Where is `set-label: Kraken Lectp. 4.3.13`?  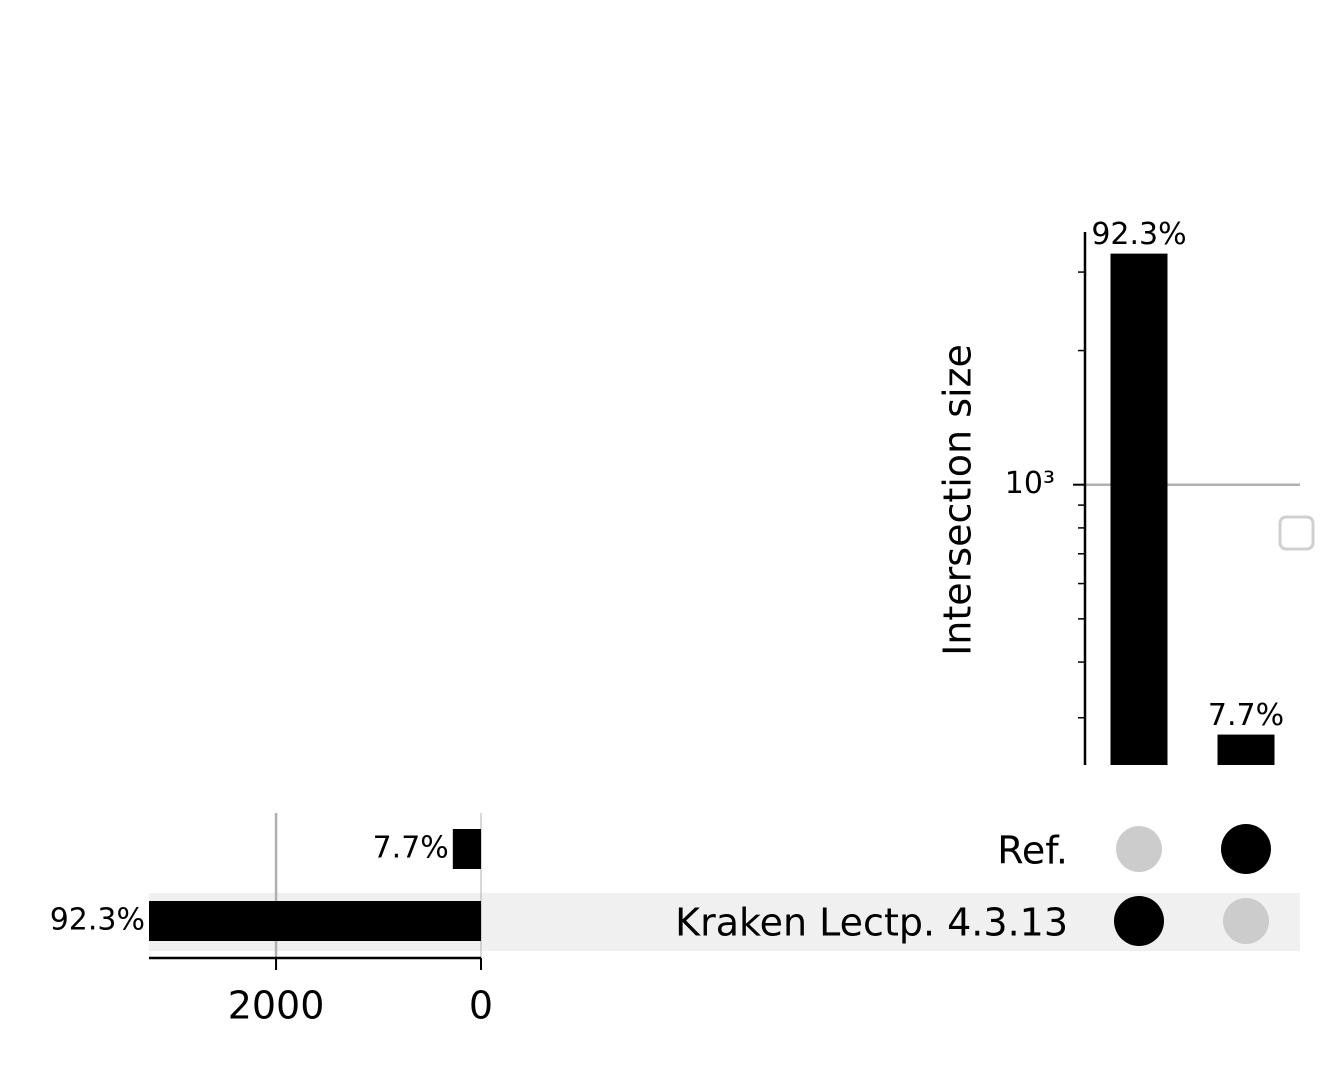
set-label: Kraken Lectp. 4.3.13 is located at coordinates (871, 923).